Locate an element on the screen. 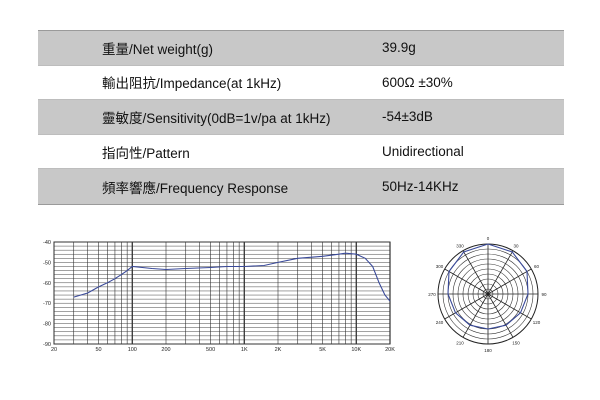 Image resolution: width=600 pixels, height=400 pixels. x-tick-label: 5K is located at coordinates (322, 350).